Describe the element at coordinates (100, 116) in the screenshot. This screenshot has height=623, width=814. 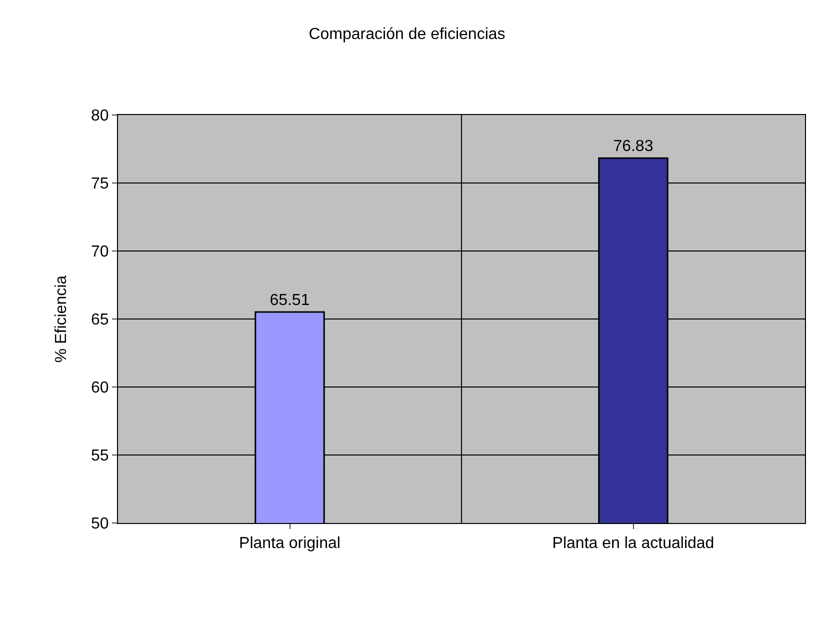
I see `y-tick-label: 80` at that location.